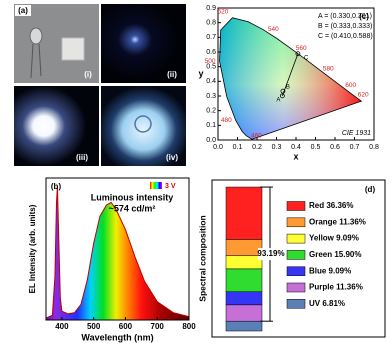  What do you see at coordinates (295, 156) in the screenshot?
I see `x-axis-title: x` at bounding box center [295, 156].